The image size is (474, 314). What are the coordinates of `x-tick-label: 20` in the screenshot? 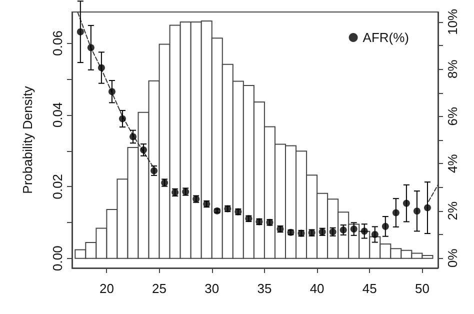 It's located at (106, 288).